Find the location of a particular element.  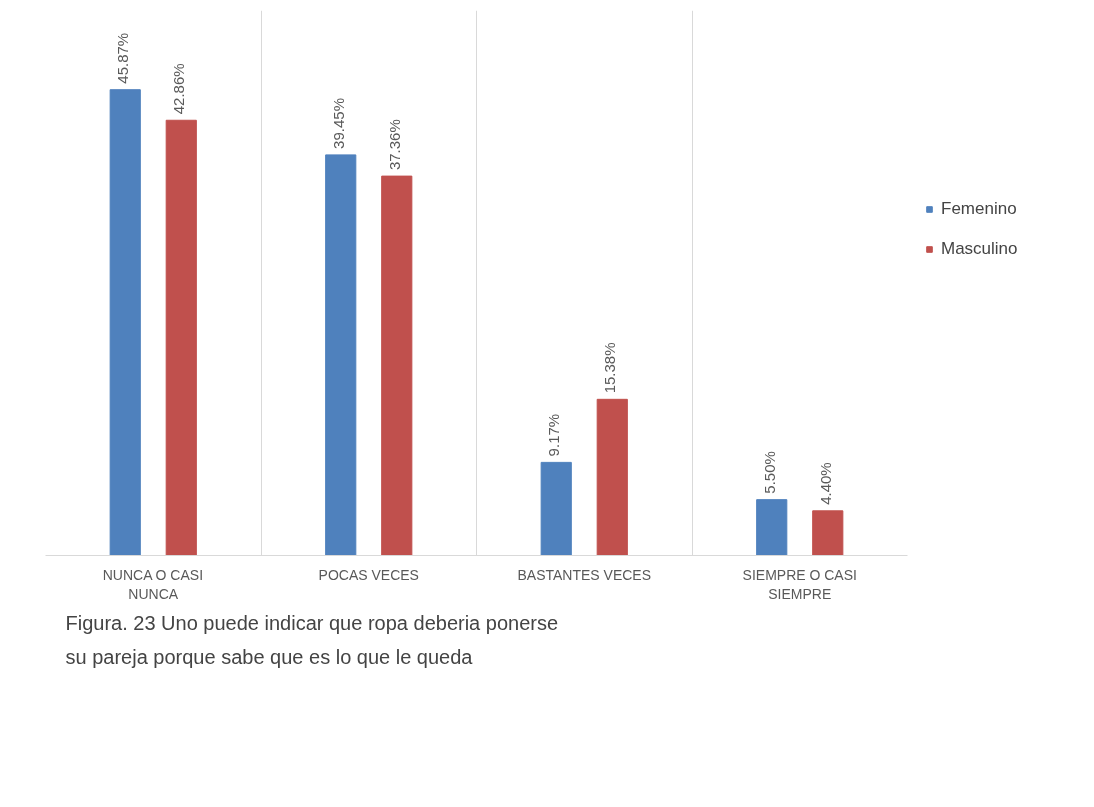

x-tick-label: BASTANTES VECES is located at coordinates (584, 574).